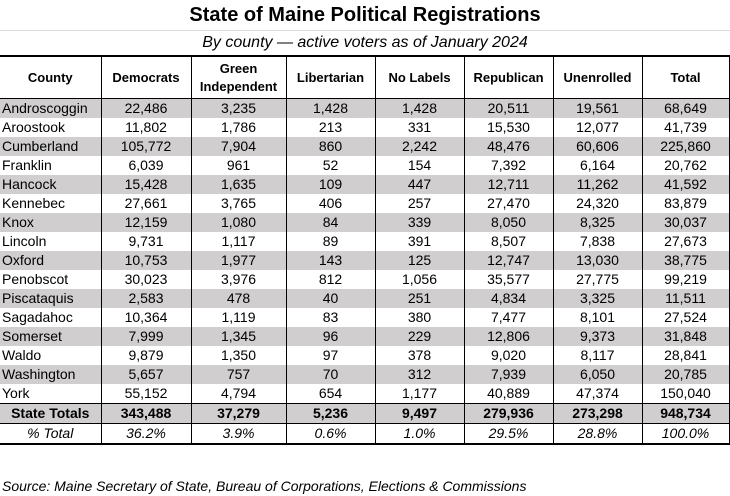 The image size is (730, 496). What do you see at coordinates (330, 317) in the screenshot?
I see `cell-libertarian: 83` at bounding box center [330, 317].